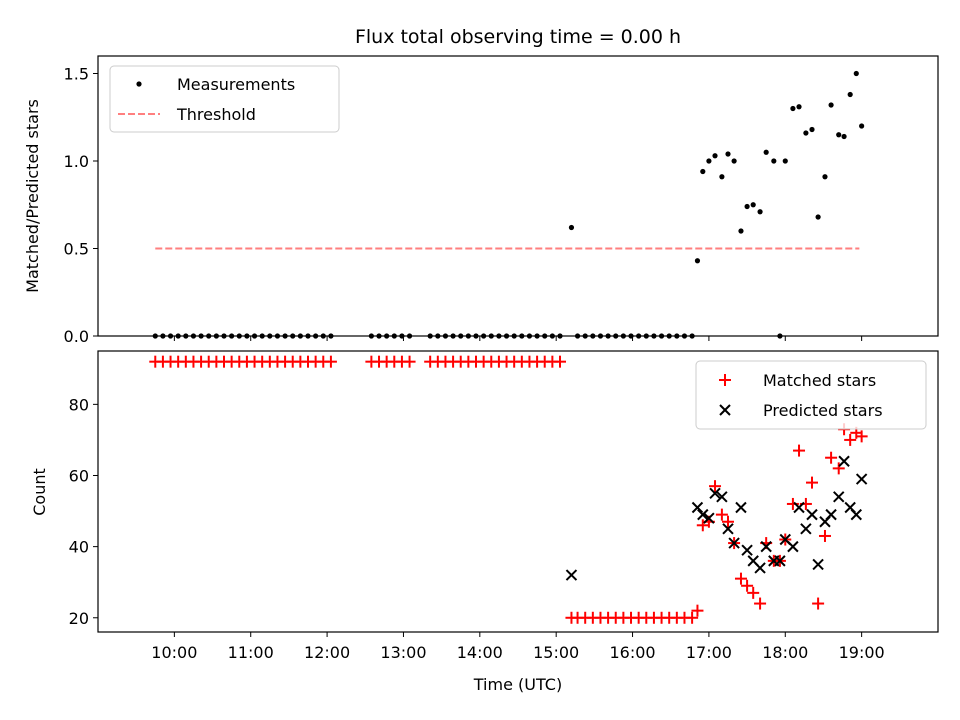 The image size is (960, 720). I want to click on top-y-axis-label: Matched/Predicted stars, so click(32, 196).